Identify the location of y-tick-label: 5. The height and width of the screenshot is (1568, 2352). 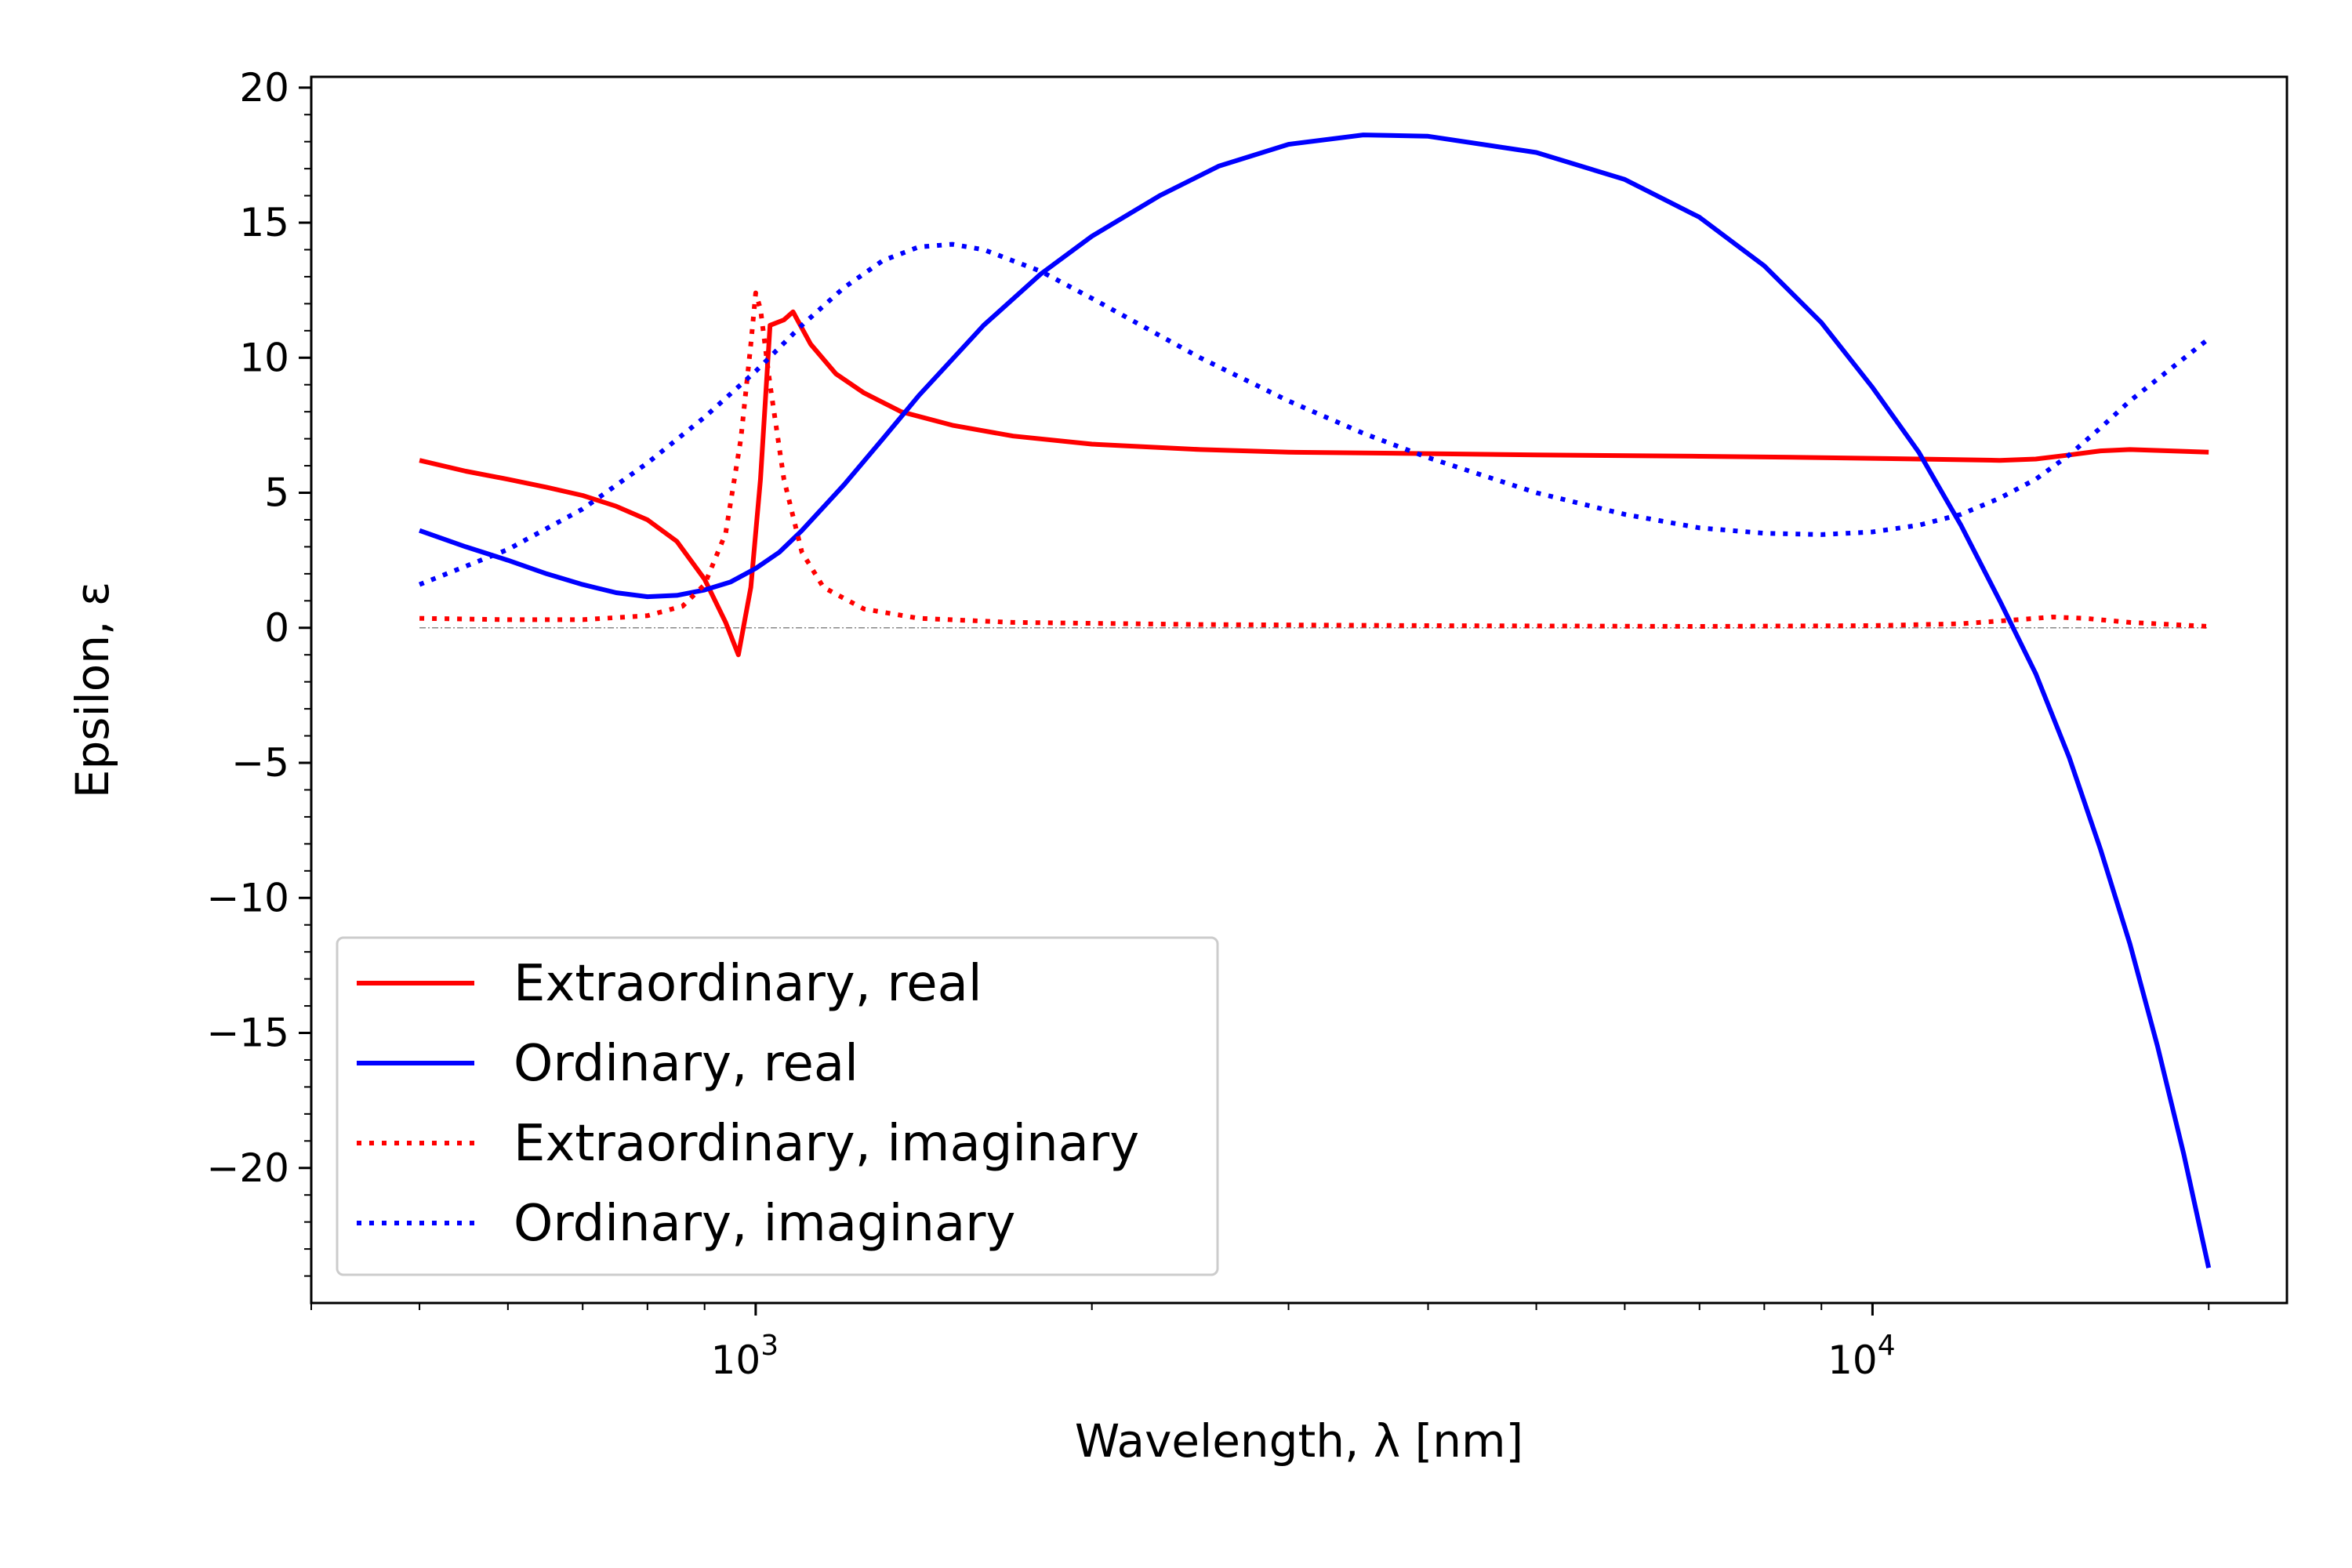
(276, 493).